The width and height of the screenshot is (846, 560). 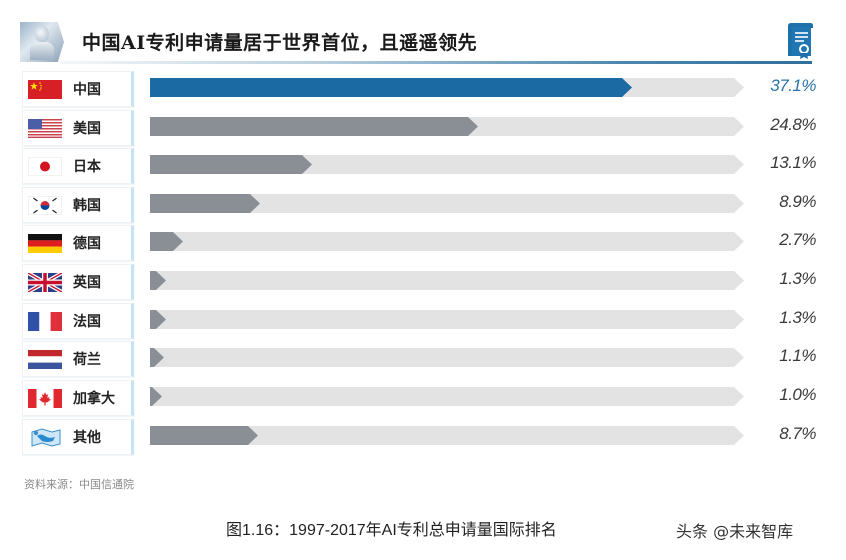 What do you see at coordinates (280, 43) in the screenshot?
I see `chart-title: 中国AI专利申请量居于世界首位，且遥遥领先` at bounding box center [280, 43].